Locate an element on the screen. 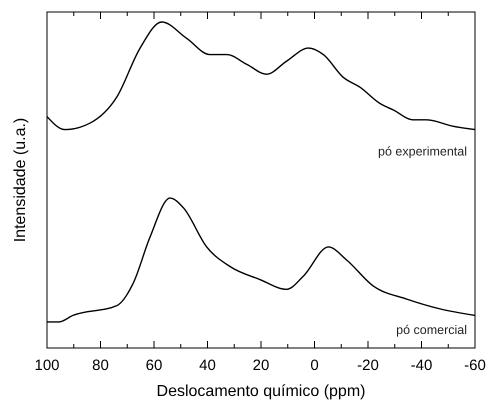 This screenshot has height=410, width=493. x-tick-label: 20 is located at coordinates (261, 365).